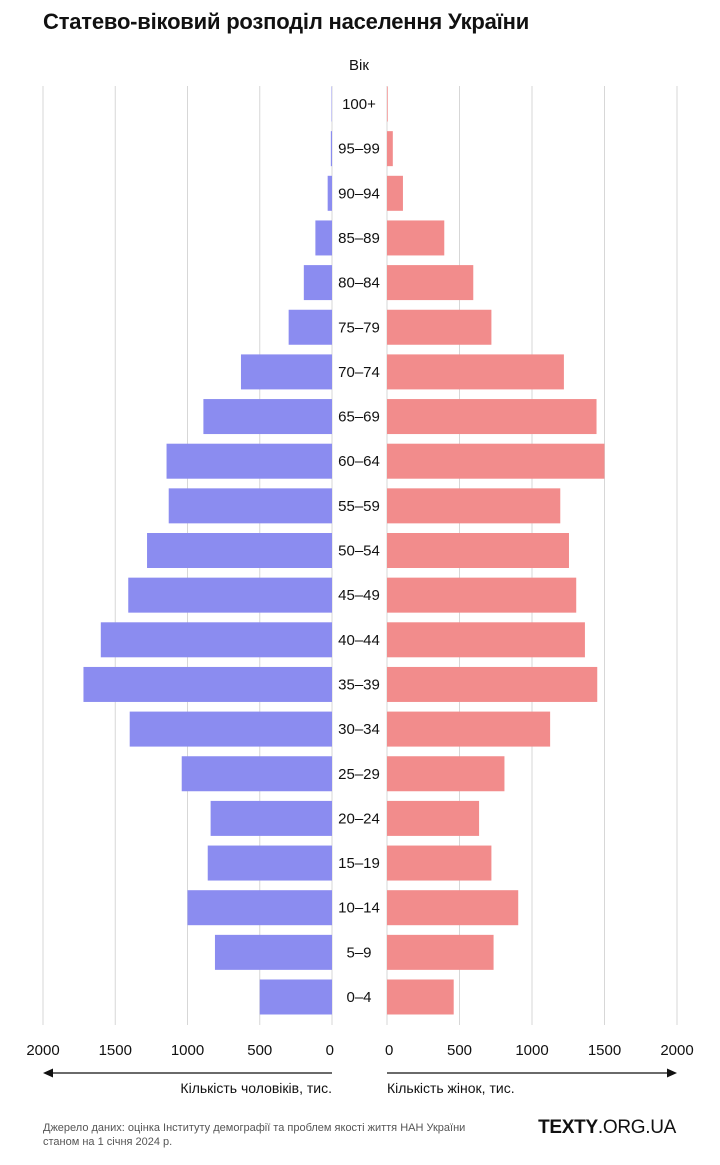  I want to click on arrow-left-head, so click(48, 1073).